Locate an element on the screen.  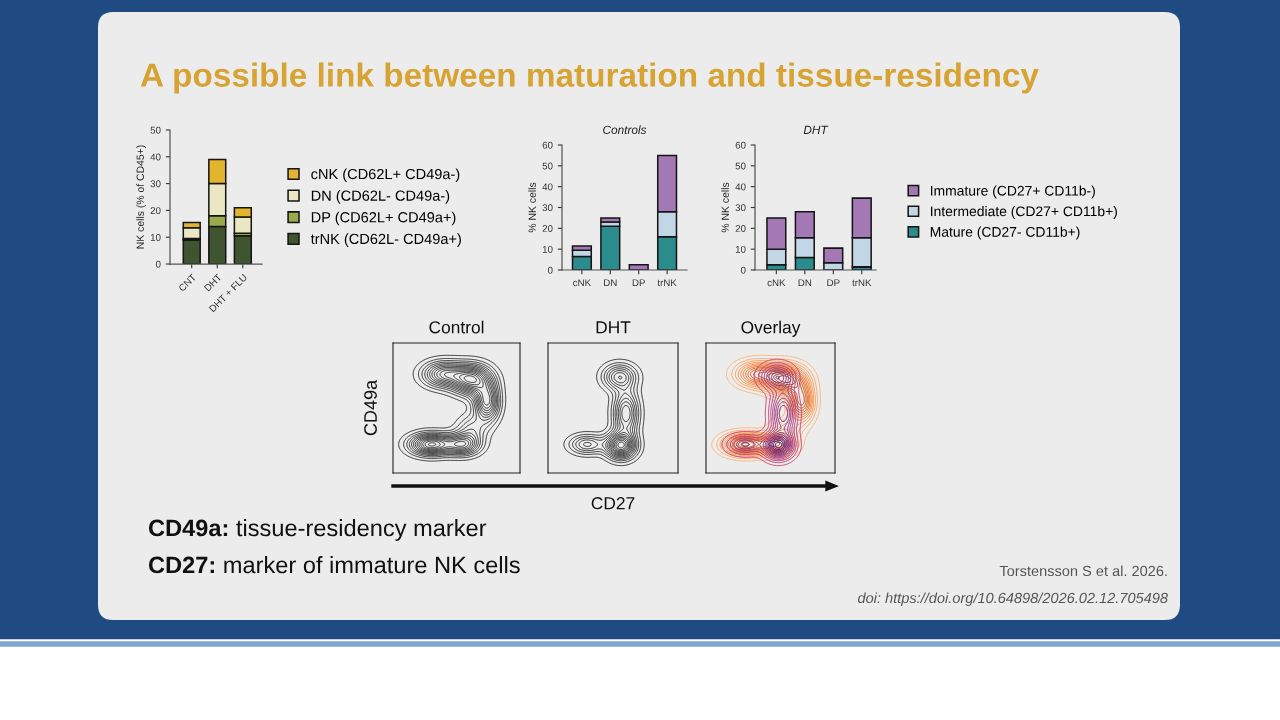
text: A possible link between maturation and tissue-residency is located at coordinates (589, 78).